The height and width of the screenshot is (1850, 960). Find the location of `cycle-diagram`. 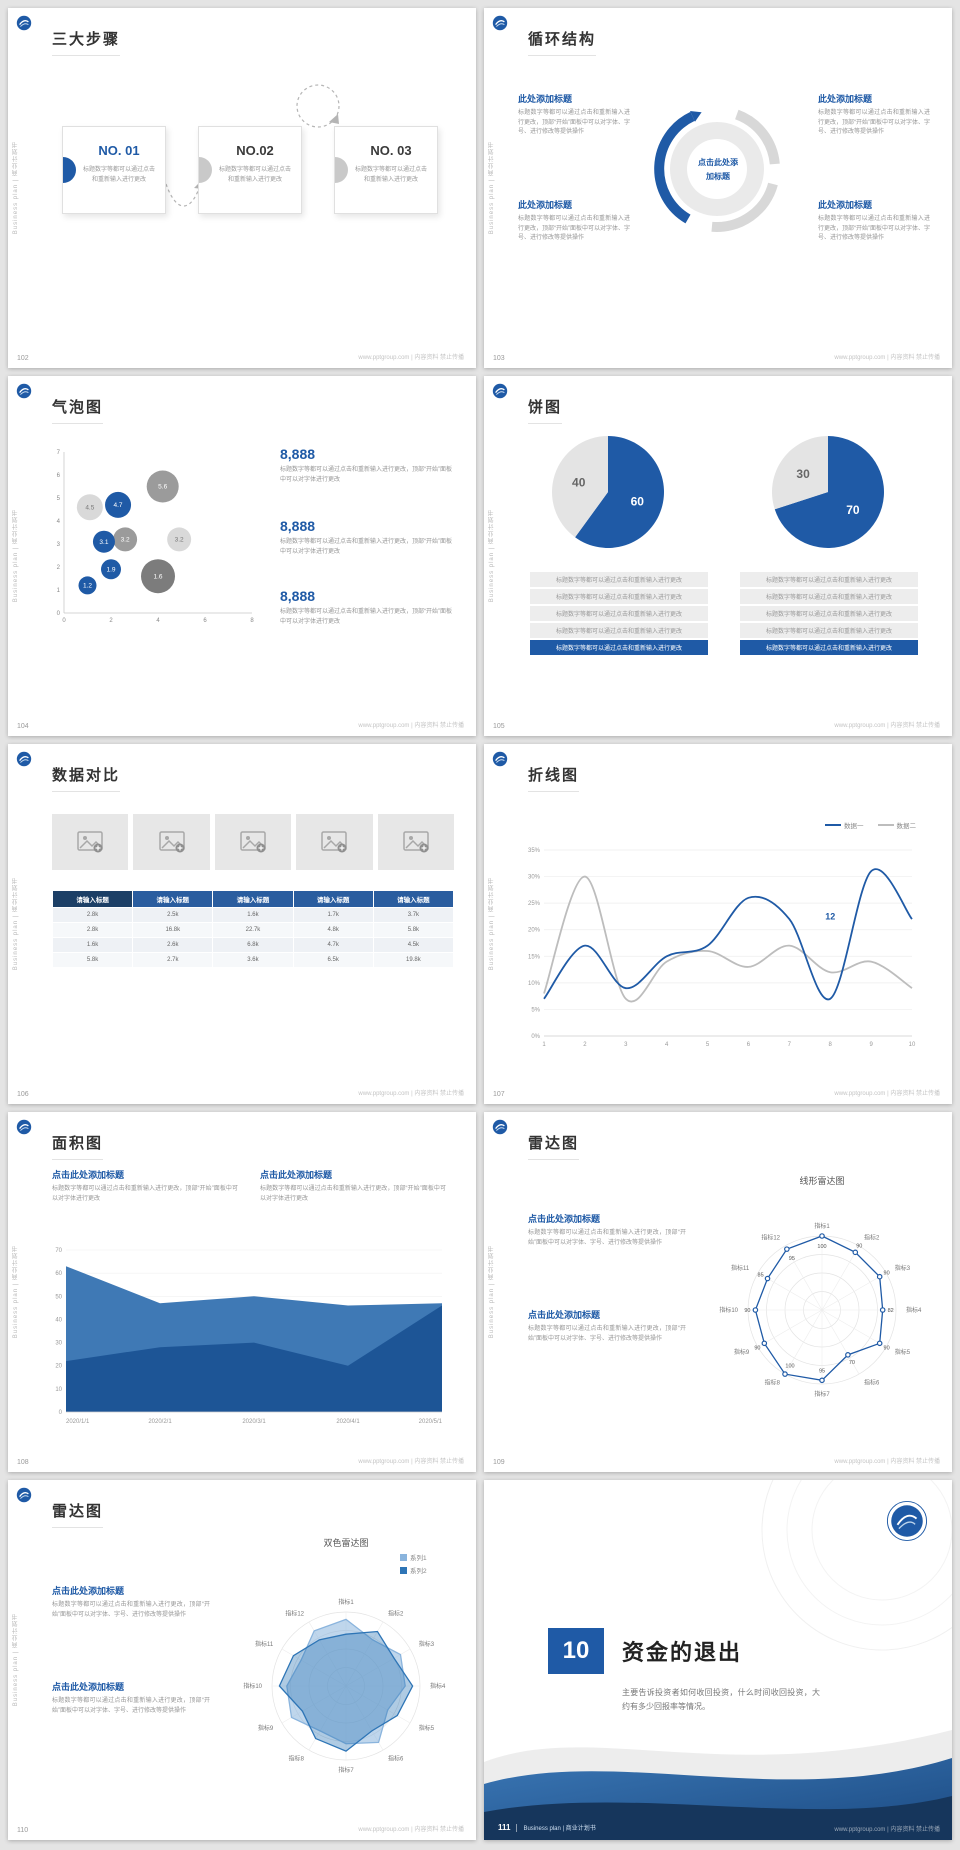

cycle-diagram is located at coordinates (717, 171).